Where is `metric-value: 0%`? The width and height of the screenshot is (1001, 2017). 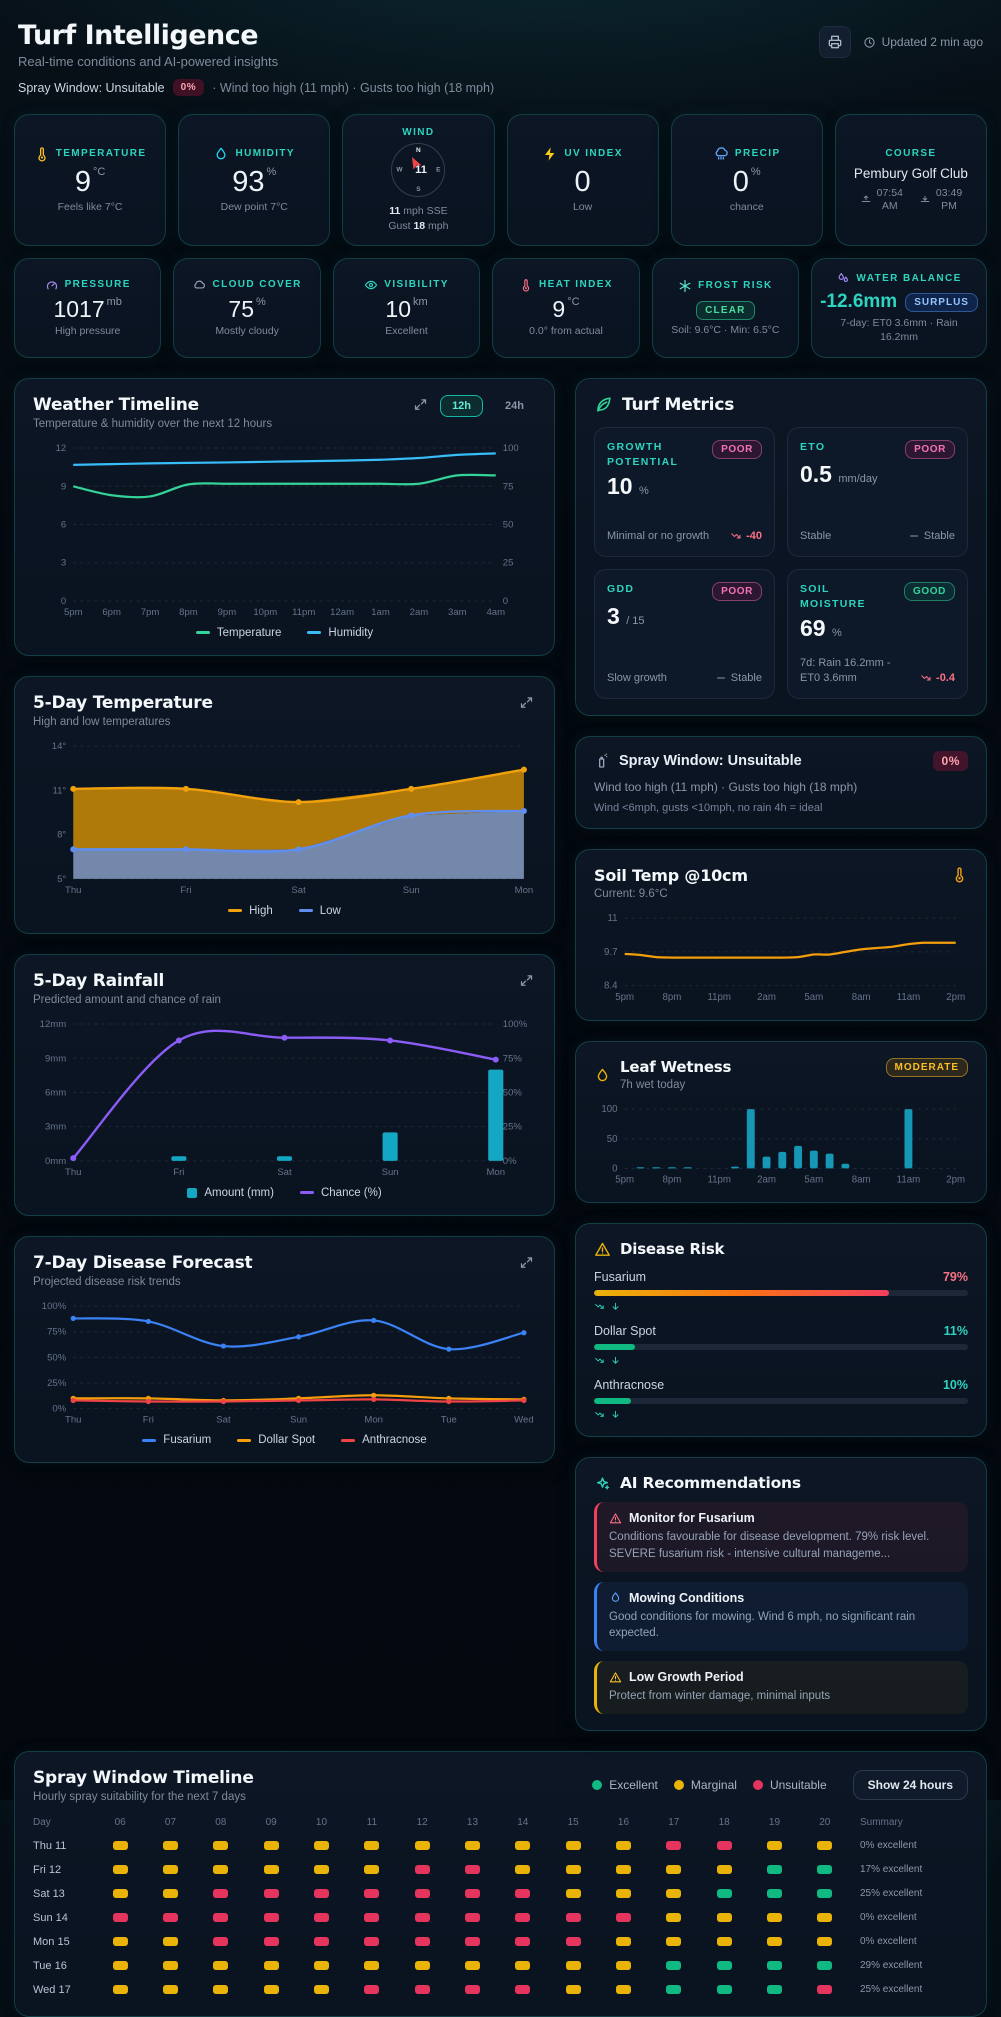
metric-value: 0% is located at coordinates (746, 181).